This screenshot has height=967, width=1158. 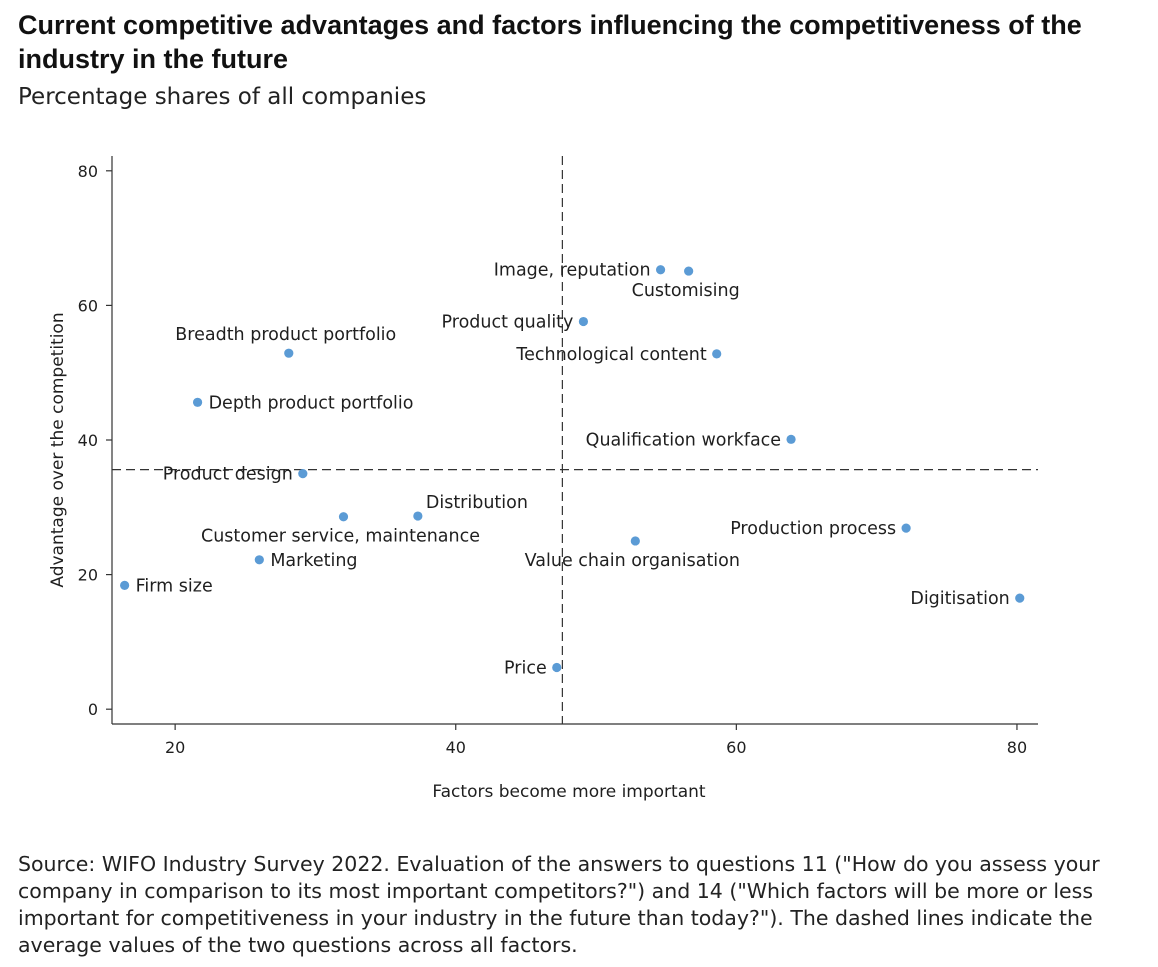 What do you see at coordinates (572, 271) in the screenshot?
I see `point-label: Image, reputation` at bounding box center [572, 271].